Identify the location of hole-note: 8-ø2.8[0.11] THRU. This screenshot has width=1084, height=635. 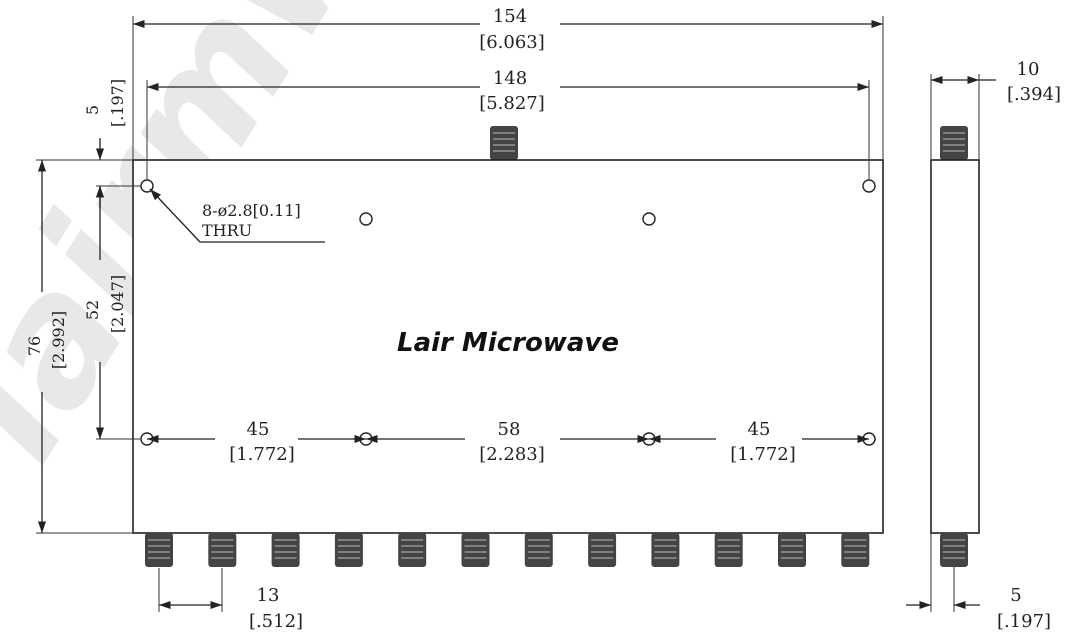
(237, 215).